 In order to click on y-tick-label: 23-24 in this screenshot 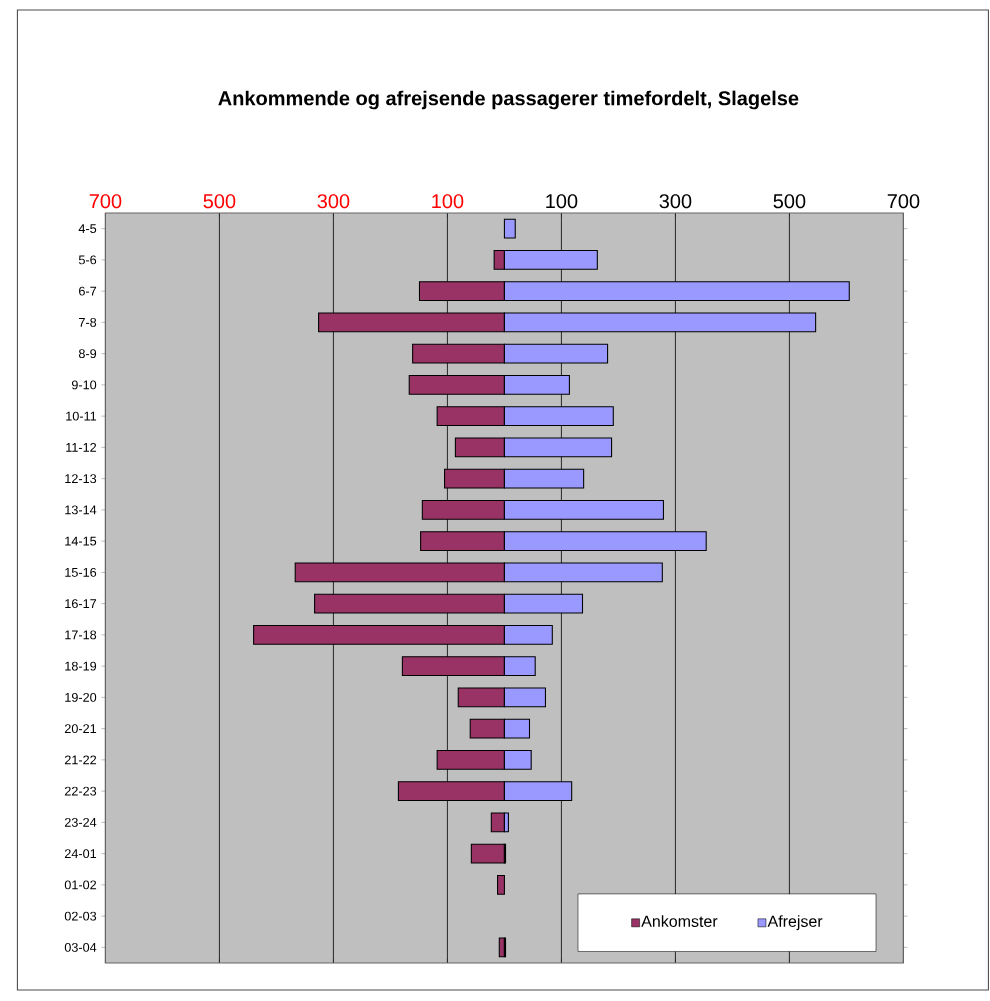, I will do `click(80, 822)`.